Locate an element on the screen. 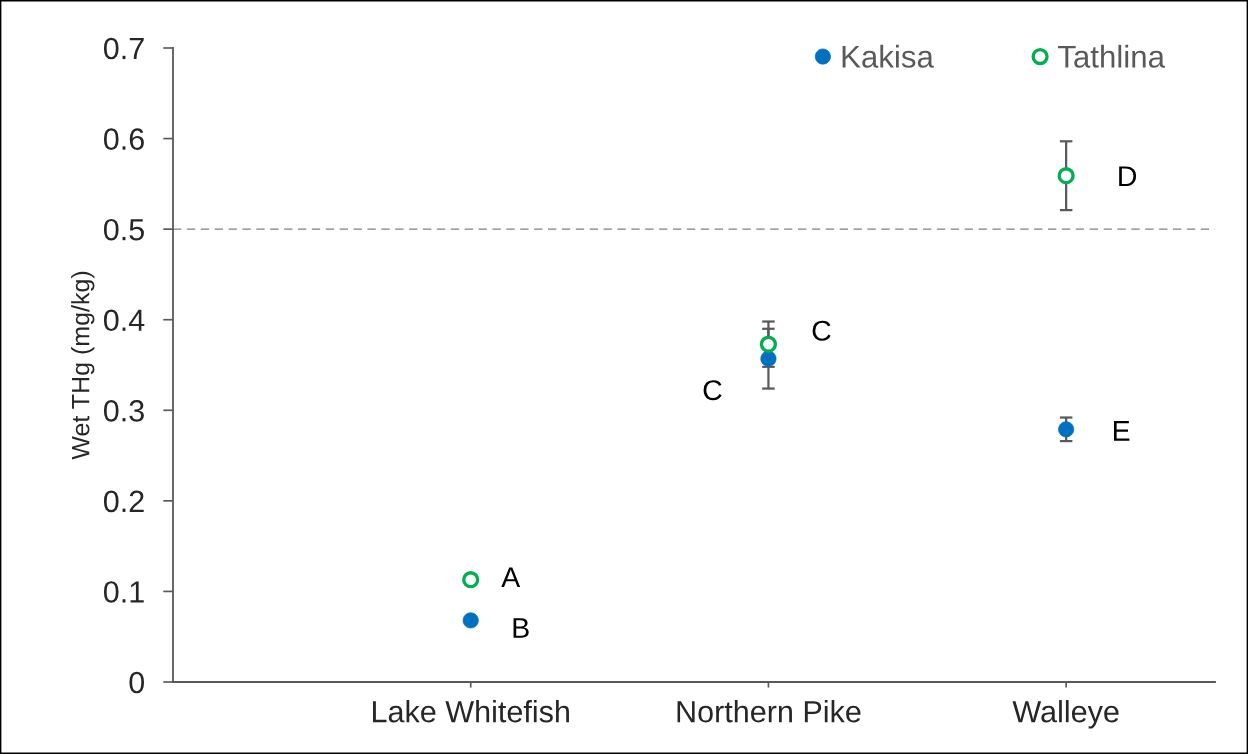  y-tick-label: 0.5 is located at coordinates (123, 229).